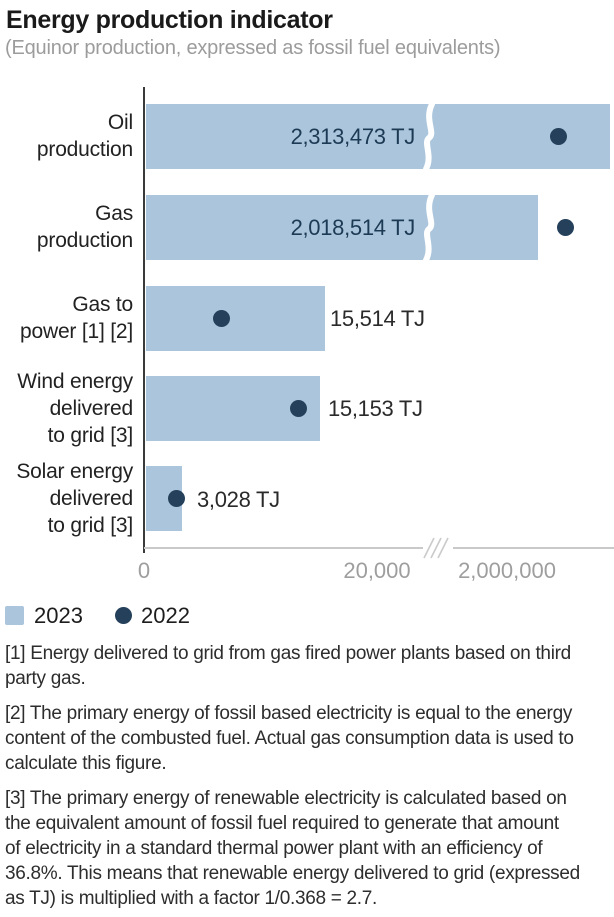  Describe the element at coordinates (533, 548) in the screenshot. I see `x-axis-line-right` at that location.